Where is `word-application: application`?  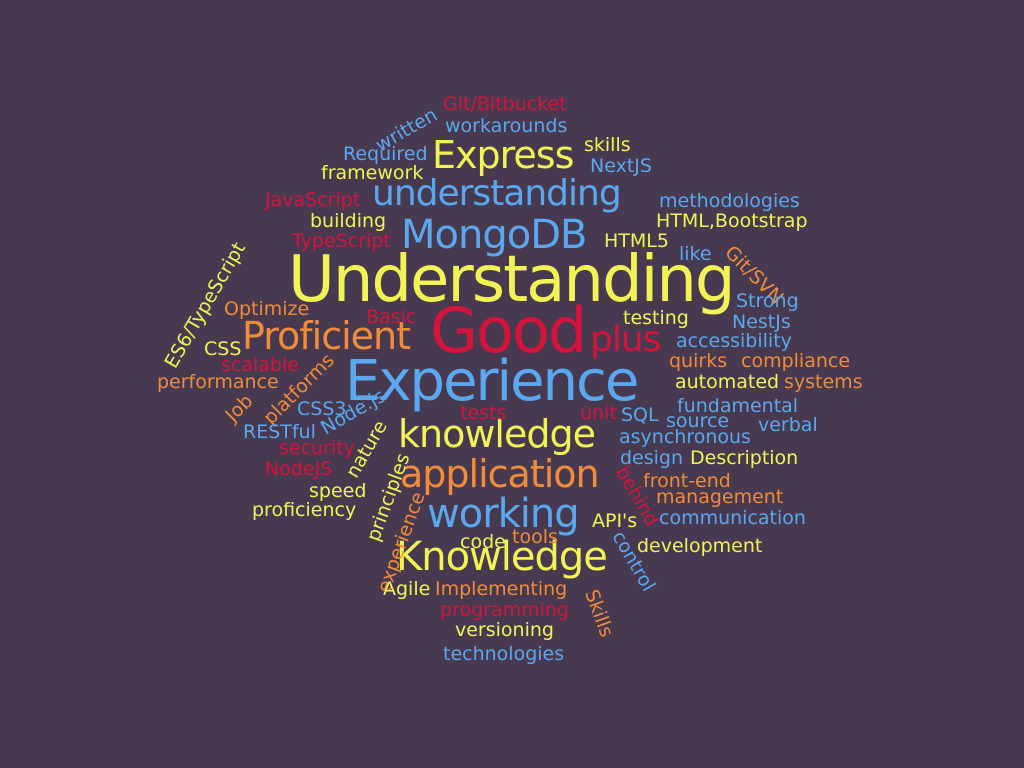 word-application: application is located at coordinates (500, 474).